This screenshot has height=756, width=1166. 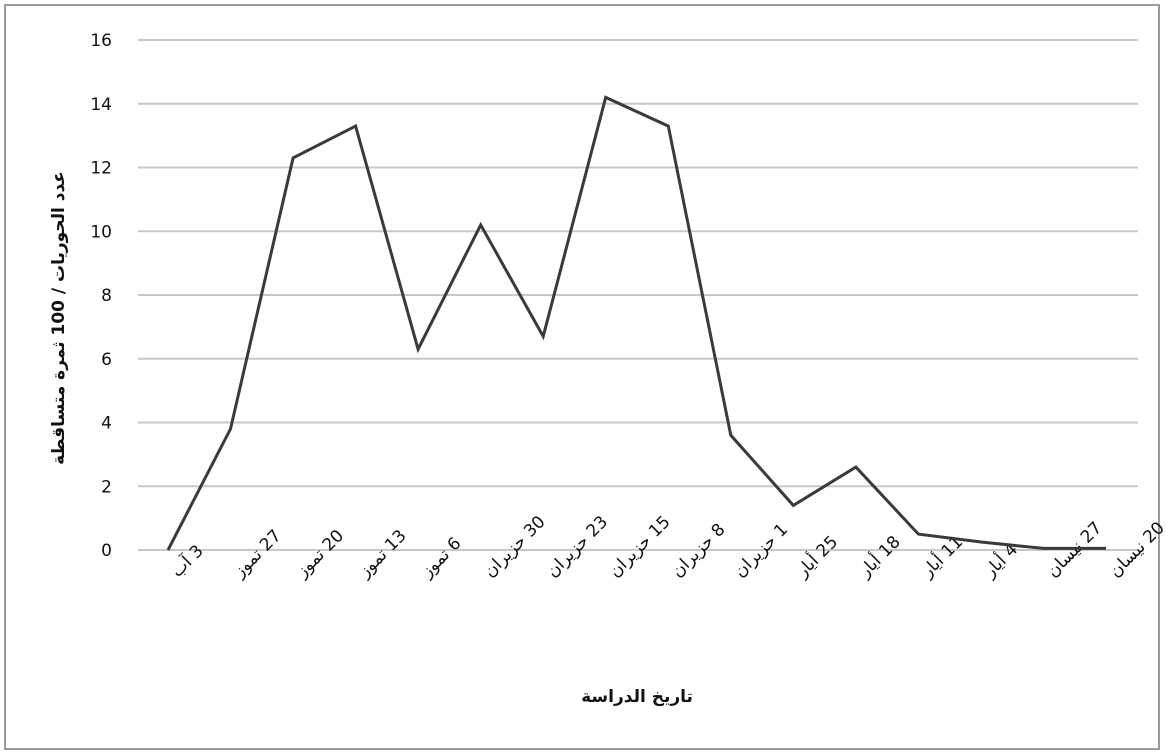 I want to click on y-tick-label: 4, so click(x=106, y=424).